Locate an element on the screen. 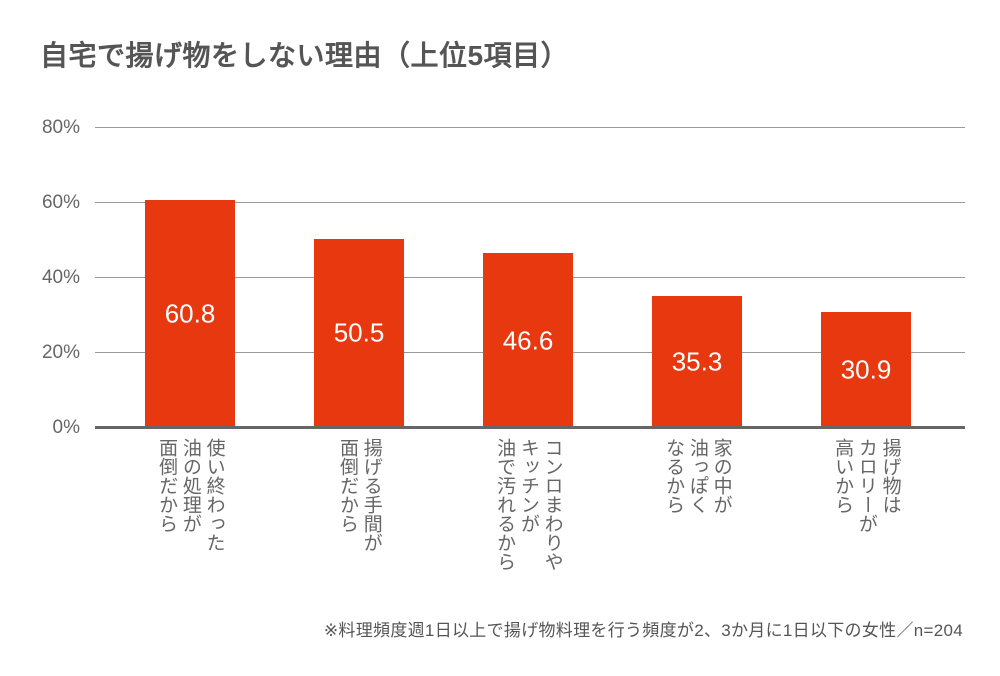  y-tick-label: 0% is located at coordinates (66, 427).